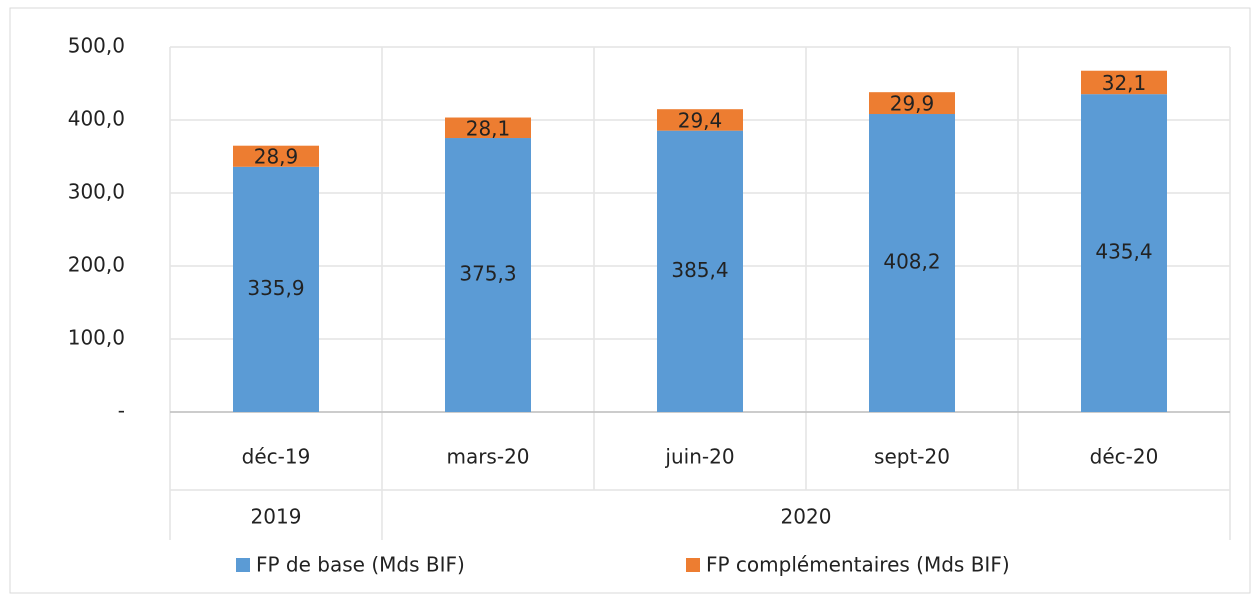 The height and width of the screenshot is (596, 1253). What do you see at coordinates (96, 338) in the screenshot?
I see `y-tick-label: 100,0` at bounding box center [96, 338].